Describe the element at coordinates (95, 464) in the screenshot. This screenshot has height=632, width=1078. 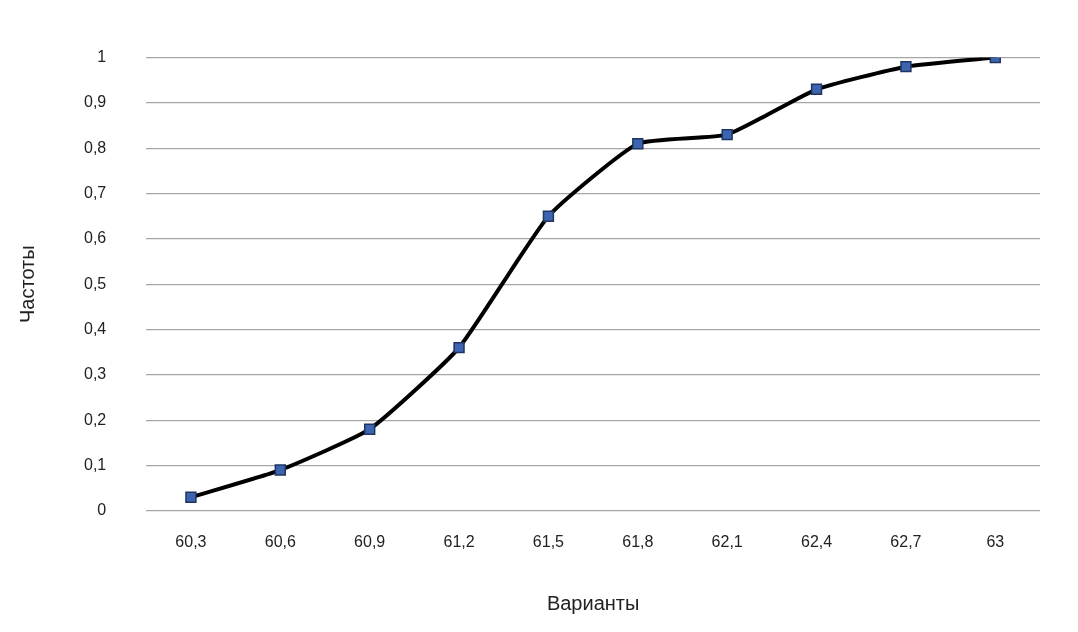
I see `y-tick-label: 0,1` at that location.